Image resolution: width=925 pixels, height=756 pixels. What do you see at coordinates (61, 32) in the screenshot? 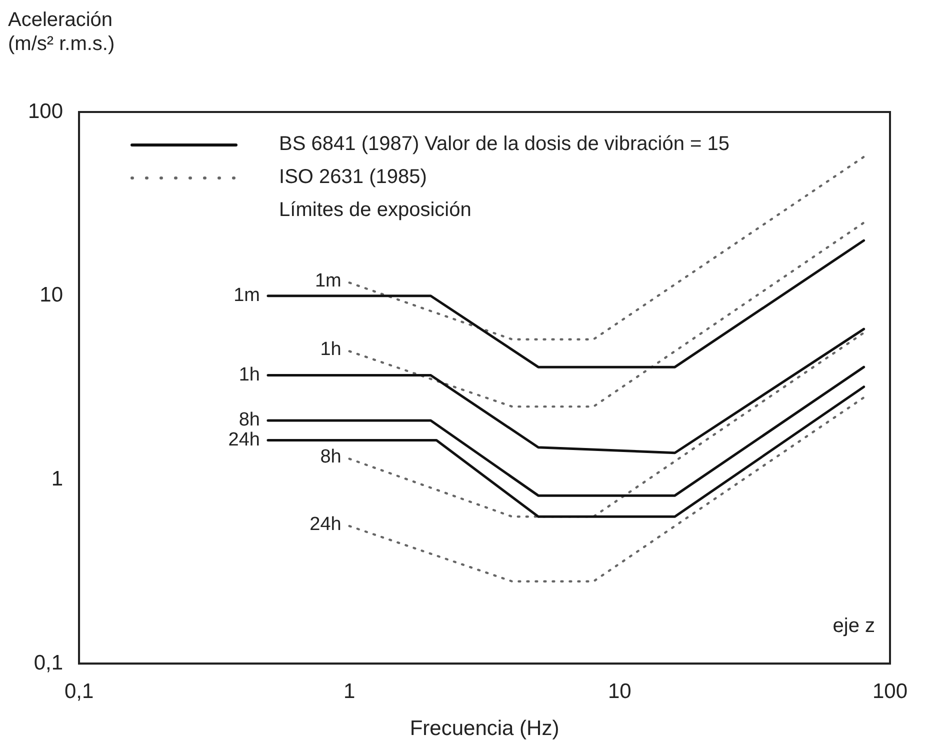
I see `y-axis-title: Aceleración (m/s² r.m.s.)` at bounding box center [61, 32].